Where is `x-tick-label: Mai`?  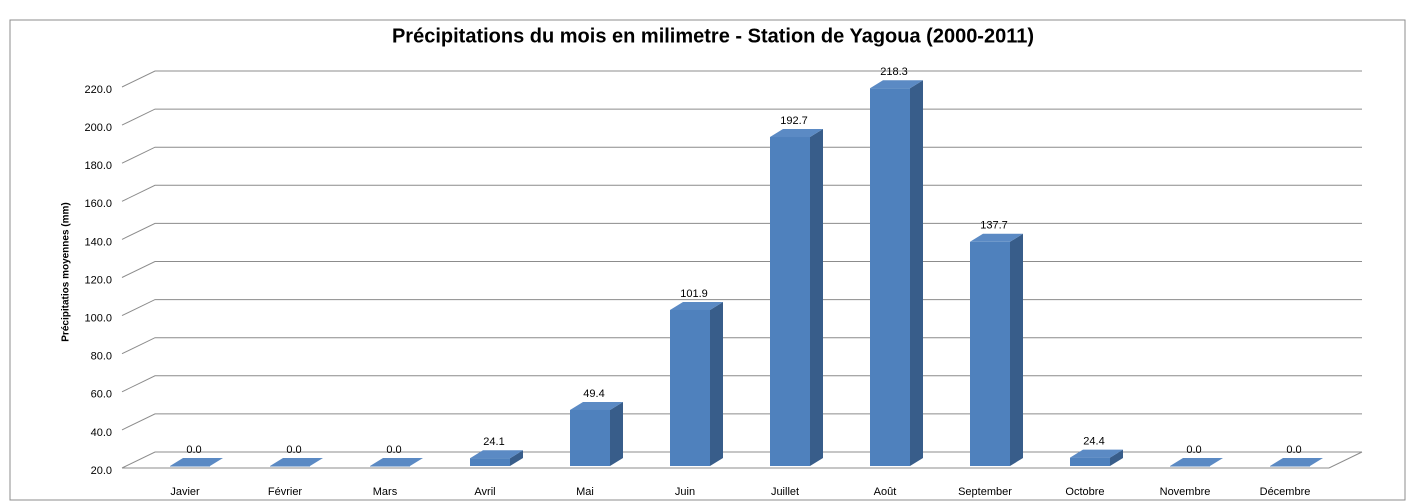
x-tick-label: Mai is located at coordinates (585, 492).